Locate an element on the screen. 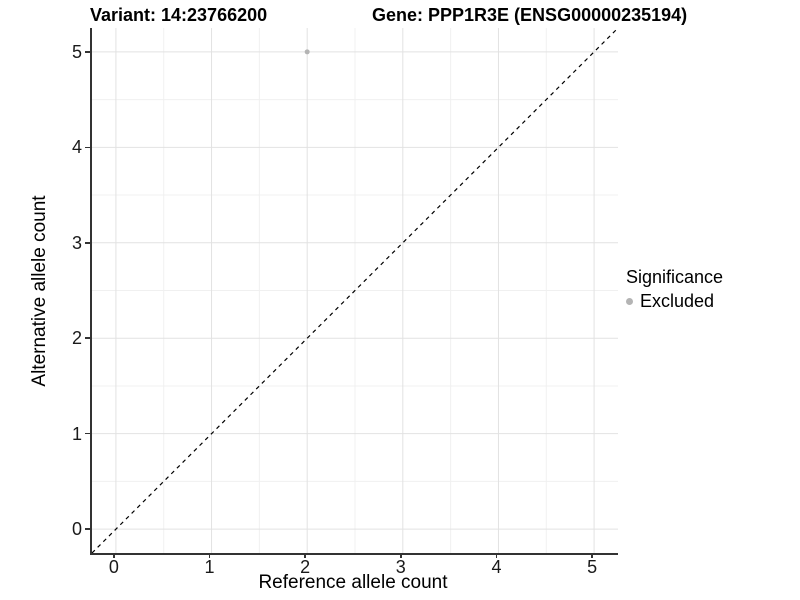  y-tick-label: 1 is located at coordinates (76, 433).